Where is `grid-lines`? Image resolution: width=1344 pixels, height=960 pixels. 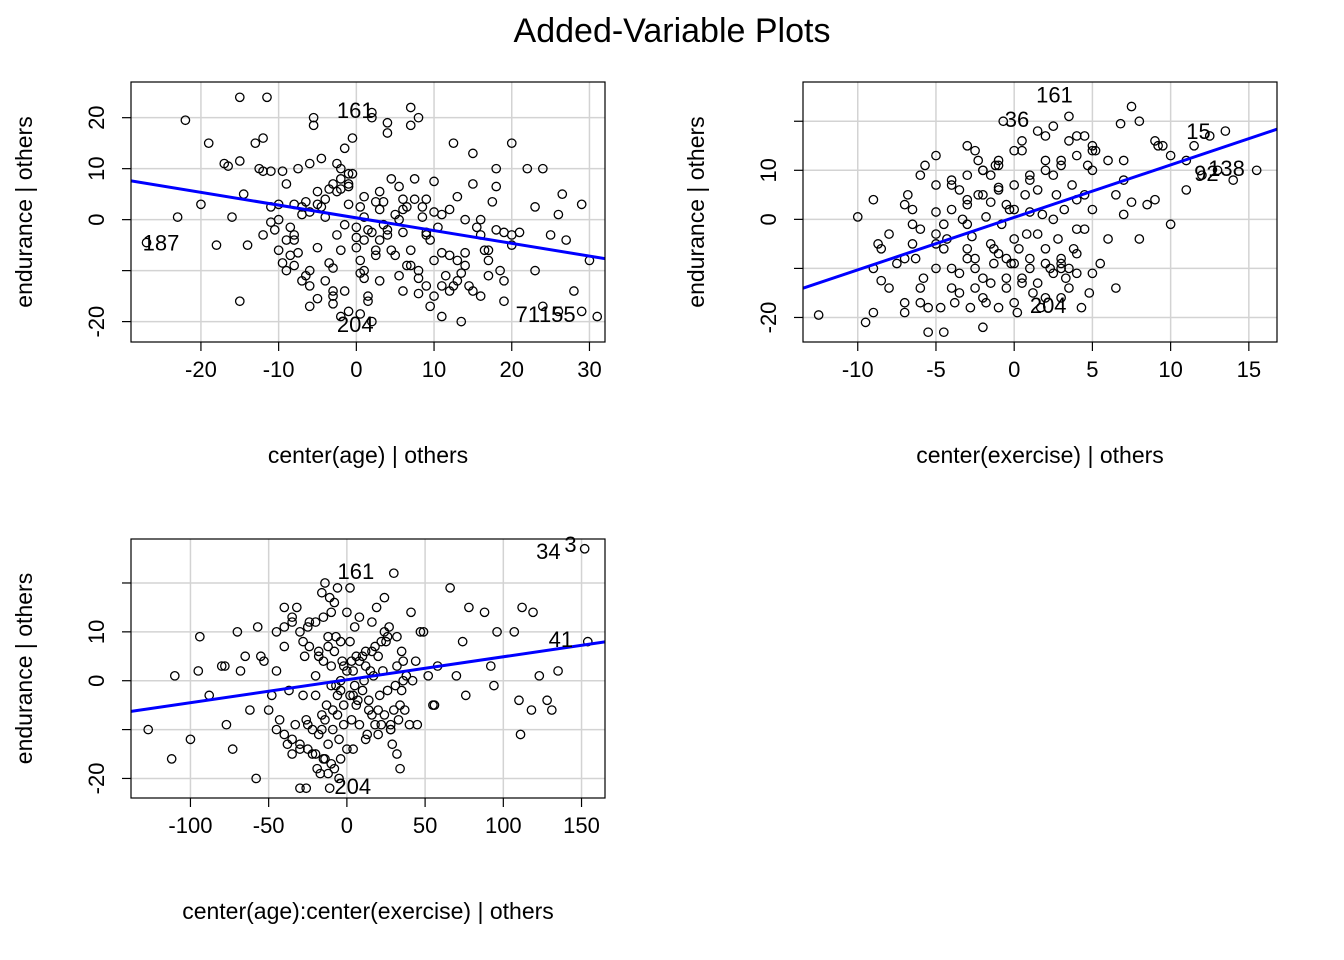
grid-lines is located at coordinates (1040, 212).